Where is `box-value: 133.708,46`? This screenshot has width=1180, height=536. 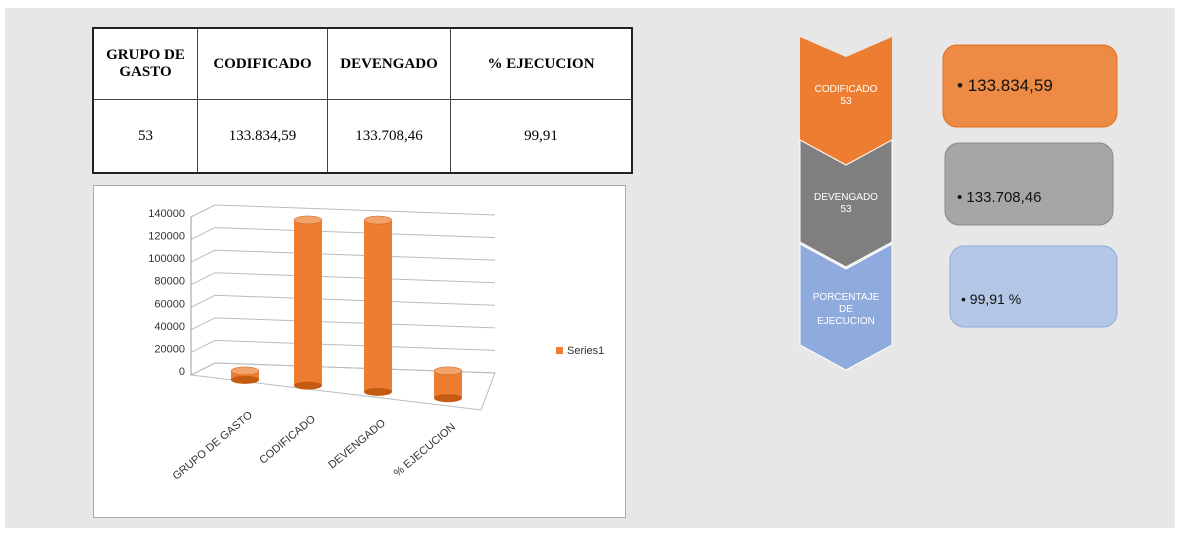
box-value: 133.708,46 is located at coordinates (999, 197).